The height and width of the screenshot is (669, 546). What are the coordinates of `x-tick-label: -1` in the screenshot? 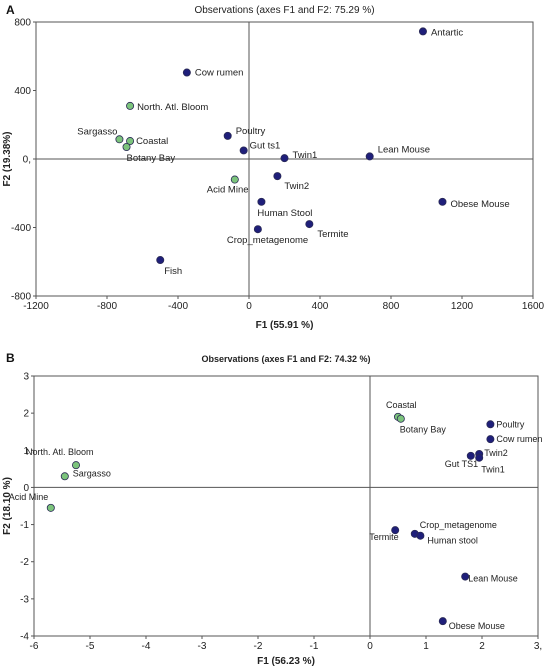 It's located at (314, 646).